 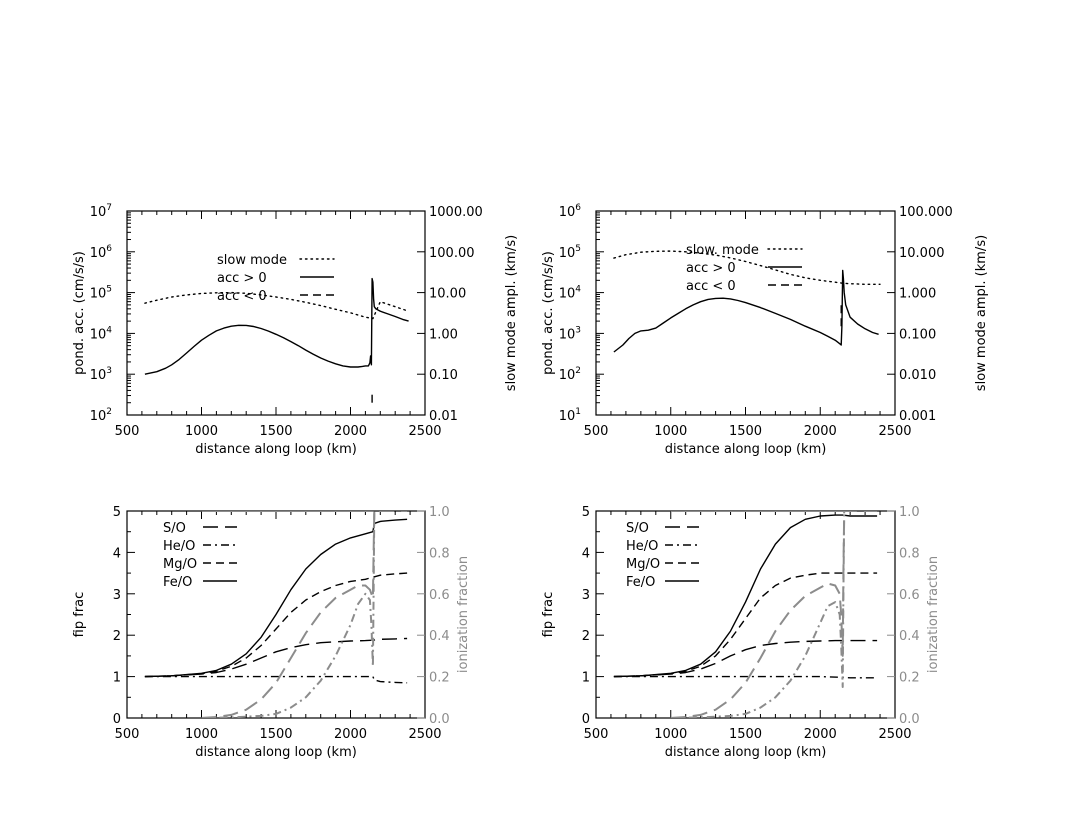 I want to click on y2-tick-label: 10.00, so click(x=447, y=294).